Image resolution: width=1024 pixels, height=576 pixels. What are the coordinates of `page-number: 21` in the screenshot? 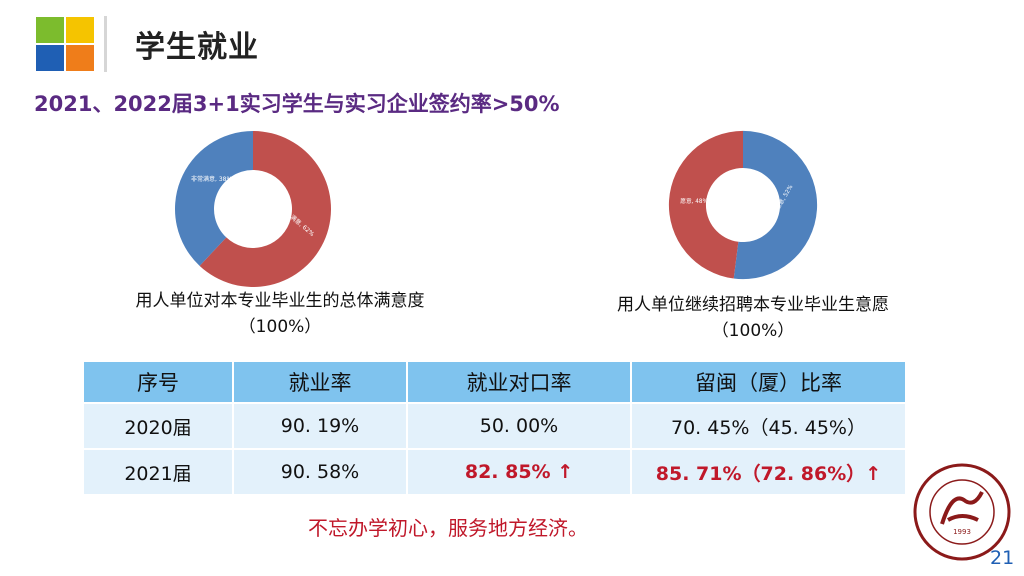 It's located at (1002, 558).